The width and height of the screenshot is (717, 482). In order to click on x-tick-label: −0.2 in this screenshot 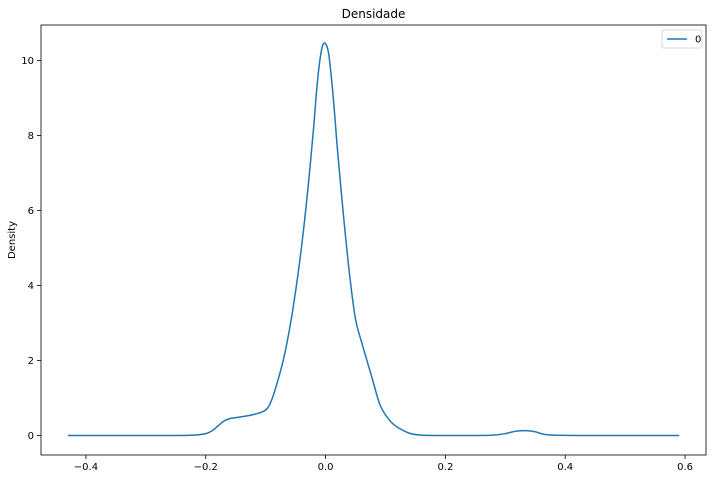, I will do `click(206, 467)`.